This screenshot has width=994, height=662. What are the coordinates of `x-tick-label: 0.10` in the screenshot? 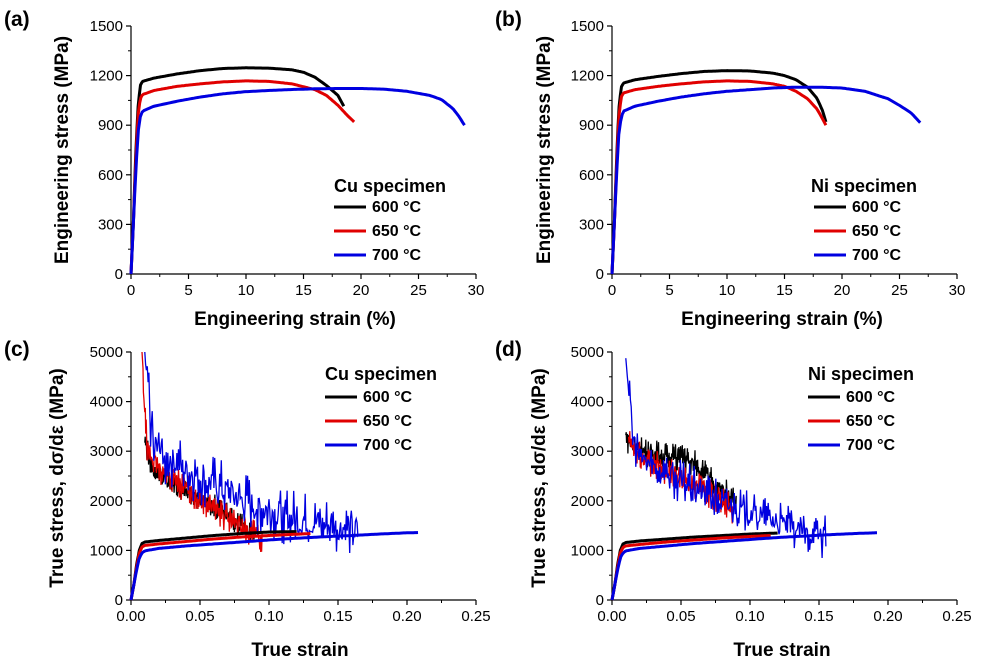 It's located at (268, 616).